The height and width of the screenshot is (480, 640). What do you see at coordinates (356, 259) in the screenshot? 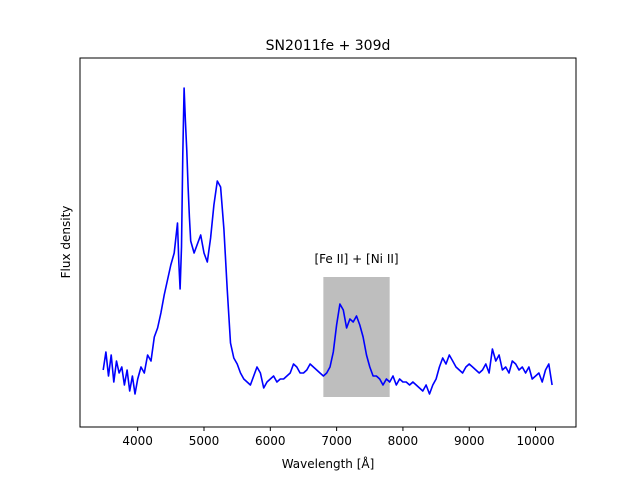
I see `highlight-label: [Fe II] + [Ni II]` at bounding box center [356, 259].